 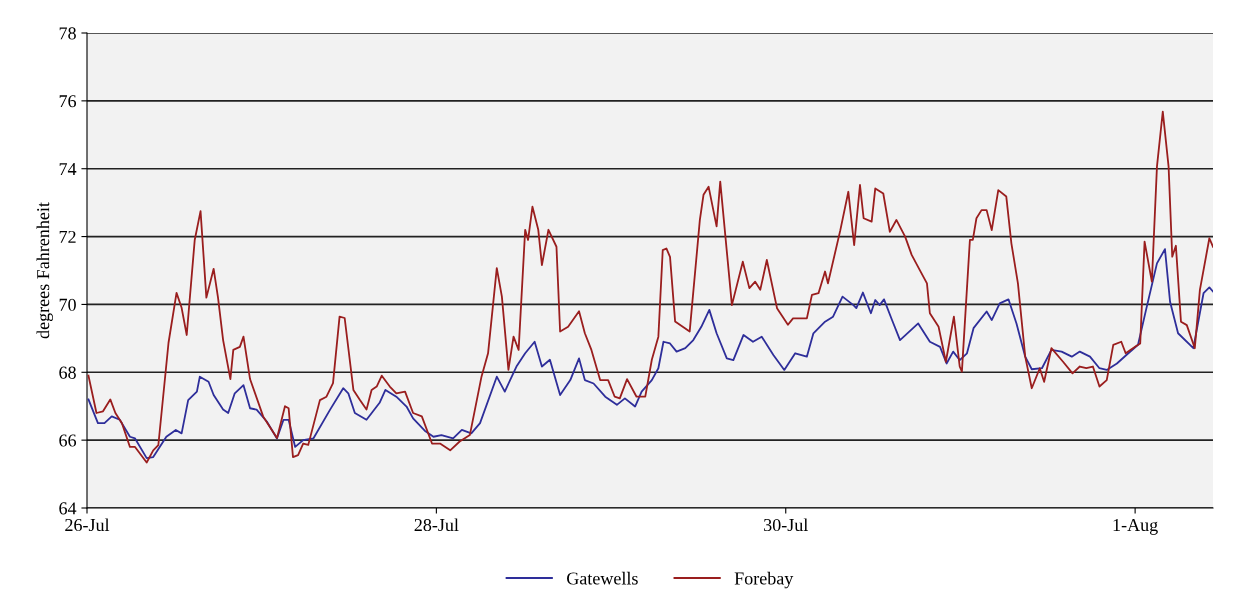 What do you see at coordinates (67, 236) in the screenshot?
I see `y-tick-label: 72` at bounding box center [67, 236].